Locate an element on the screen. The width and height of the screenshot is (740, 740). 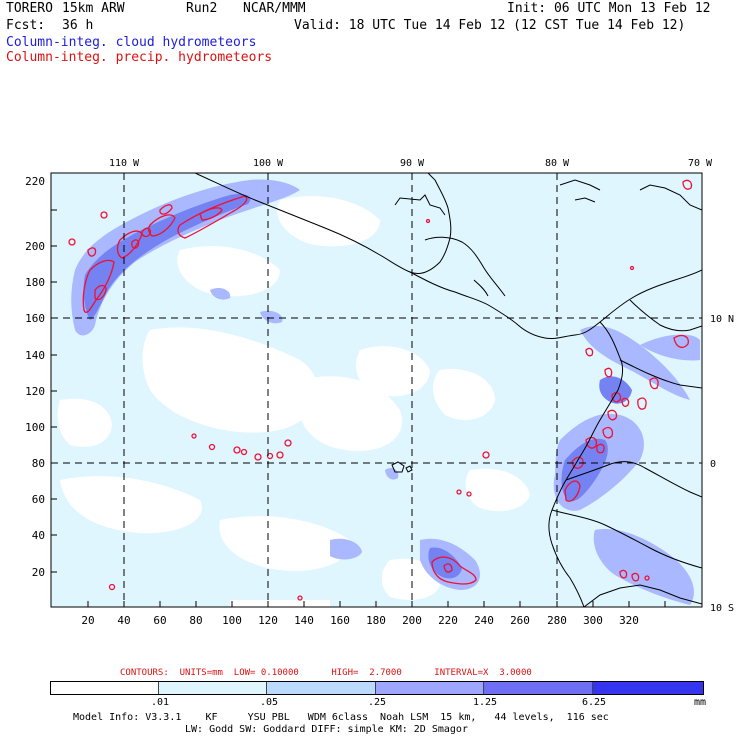
legend-cloud: Column-integ. cloud hydrometeors is located at coordinates (131, 42).